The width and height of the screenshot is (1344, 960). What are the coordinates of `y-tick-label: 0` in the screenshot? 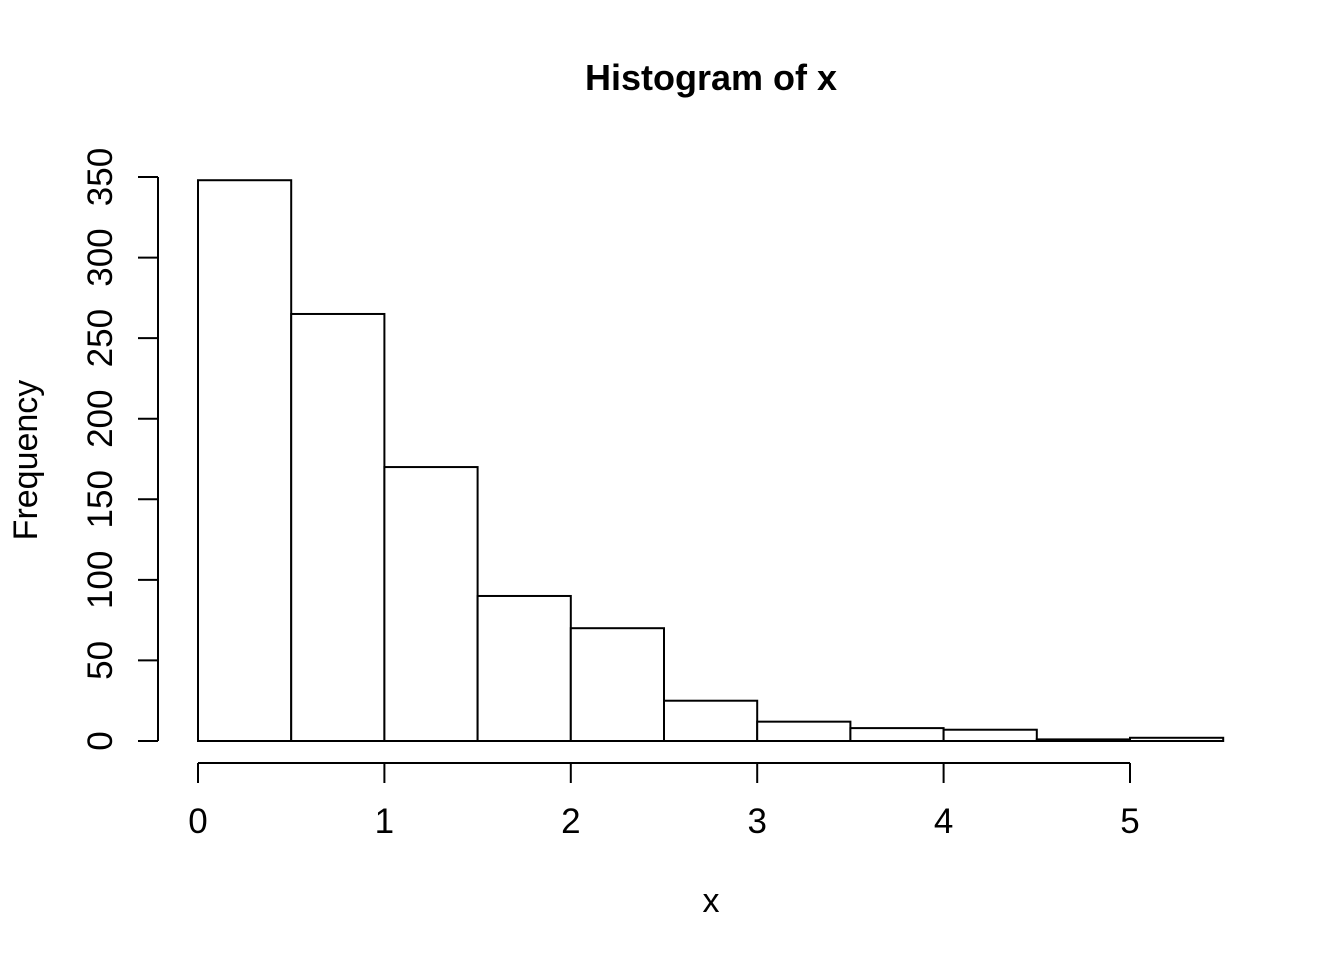 It's located at (100, 740).